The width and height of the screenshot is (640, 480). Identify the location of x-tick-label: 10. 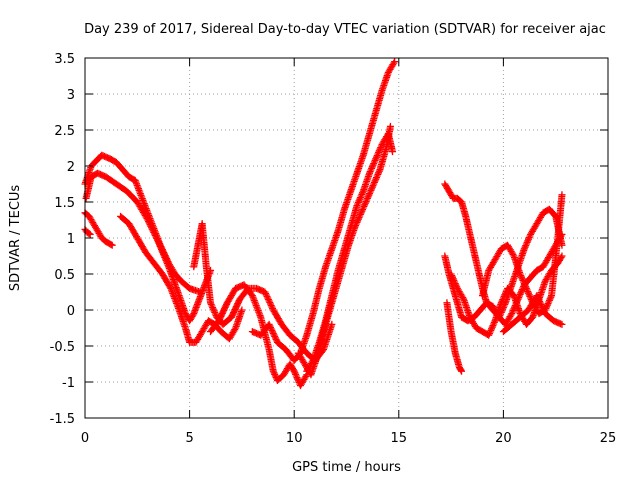
(294, 438).